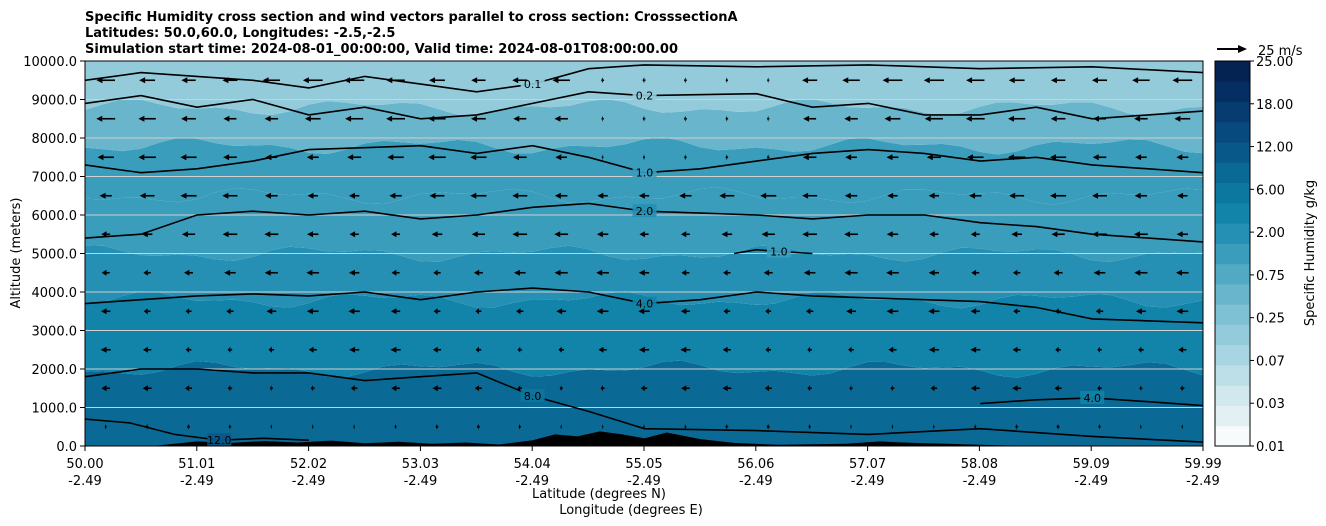 This screenshot has width=1326, height=526. What do you see at coordinates (55, 293) in the screenshot?
I see `y-tick-label: 4000.0` at bounding box center [55, 293].